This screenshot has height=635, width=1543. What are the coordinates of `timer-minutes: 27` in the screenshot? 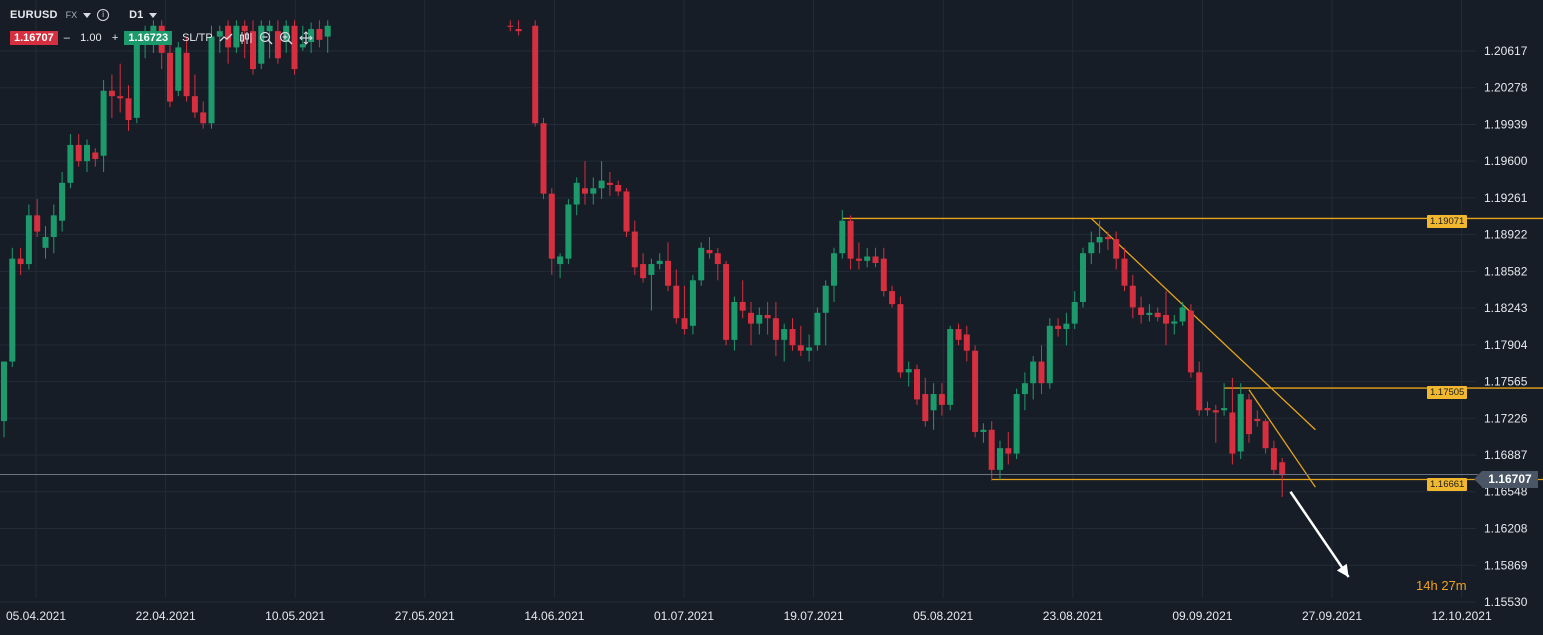 It's located at (1448, 585).